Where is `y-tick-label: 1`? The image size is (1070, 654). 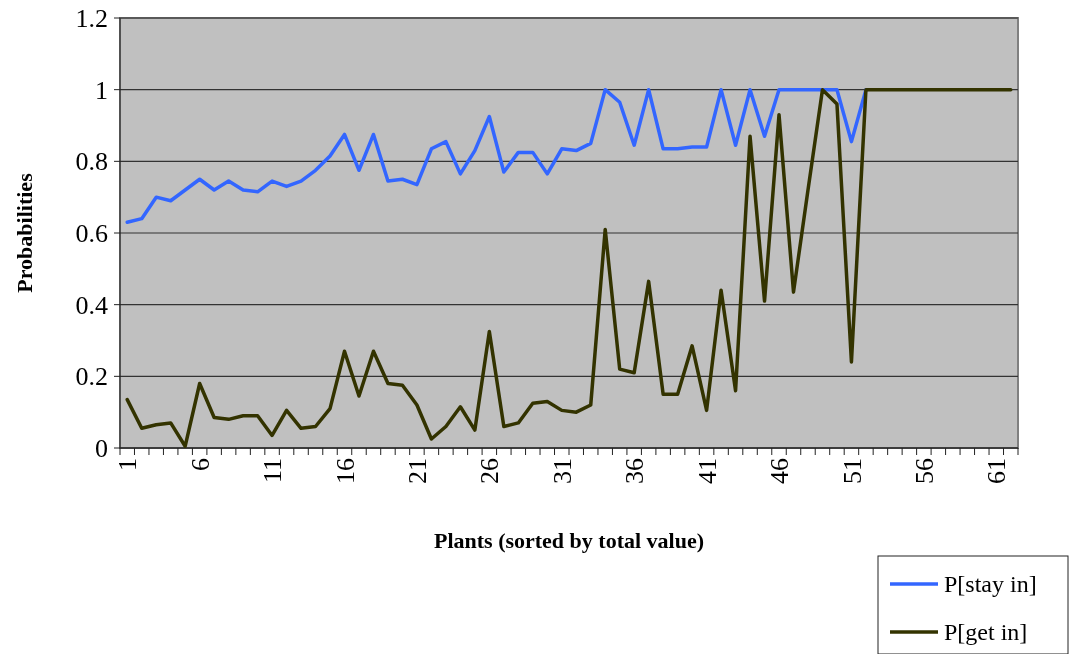
y-tick-label: 1 is located at coordinates (101, 90).